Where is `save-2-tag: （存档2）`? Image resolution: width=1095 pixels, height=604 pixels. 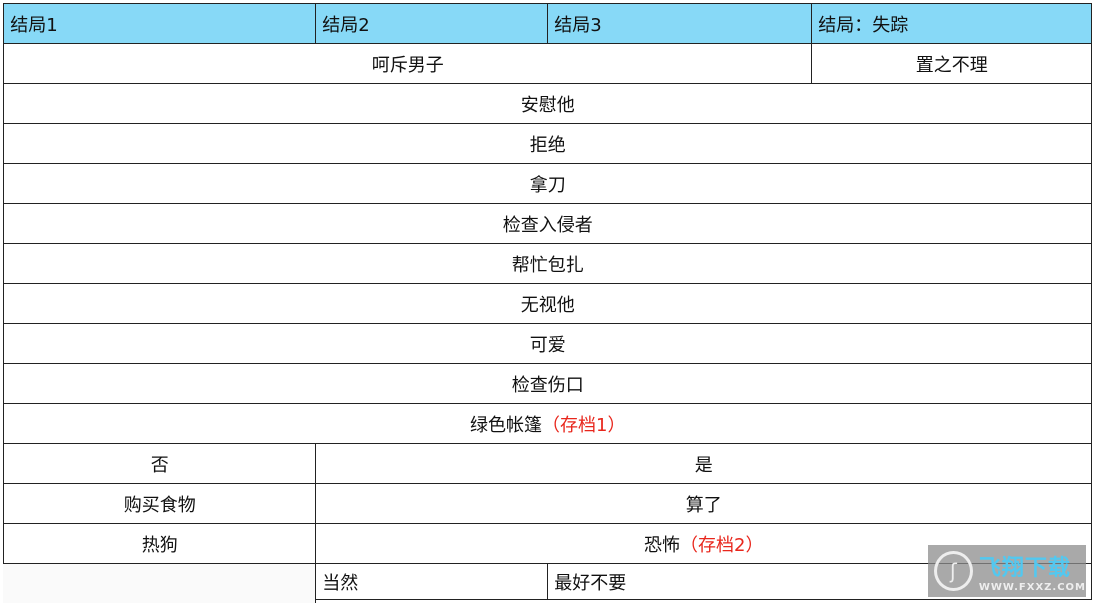
save-2-tag: （存档2） is located at coordinates (722, 545).